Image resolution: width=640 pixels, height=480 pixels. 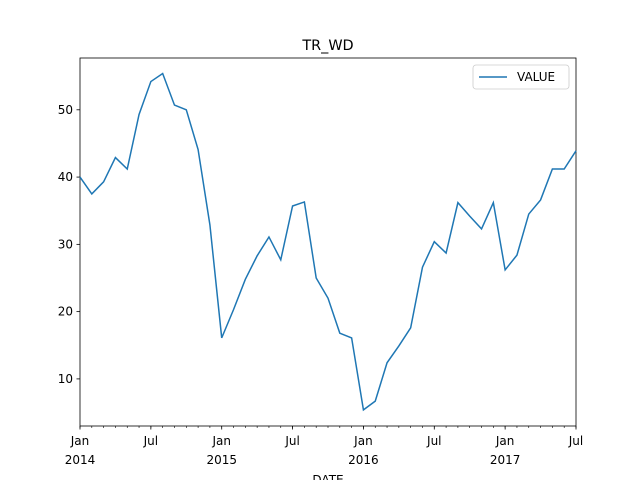 What do you see at coordinates (221, 460) in the screenshot?
I see `x-tick-year: 2015` at bounding box center [221, 460].